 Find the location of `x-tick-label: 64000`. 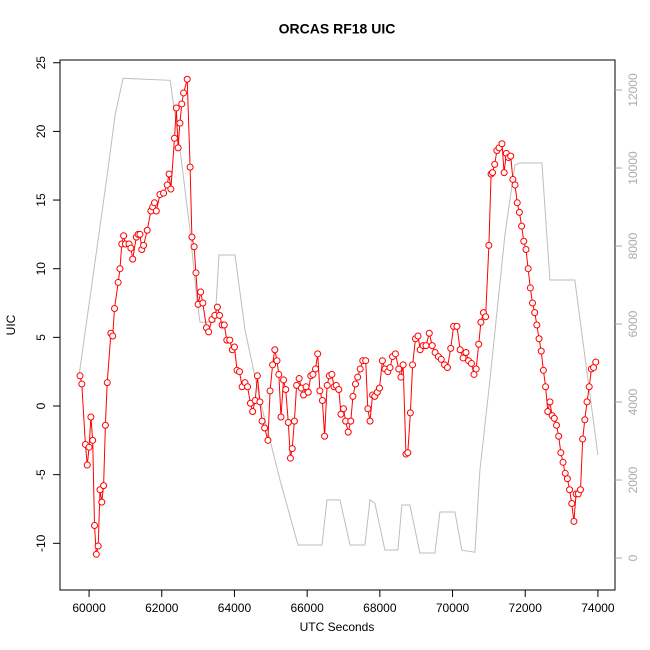

x-tick-label: 64000 is located at coordinates (235, 608).